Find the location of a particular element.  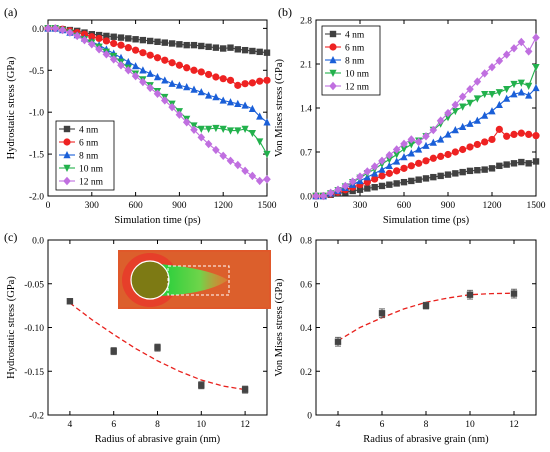

y-tick-label: 1.4 is located at coordinates (306, 110).